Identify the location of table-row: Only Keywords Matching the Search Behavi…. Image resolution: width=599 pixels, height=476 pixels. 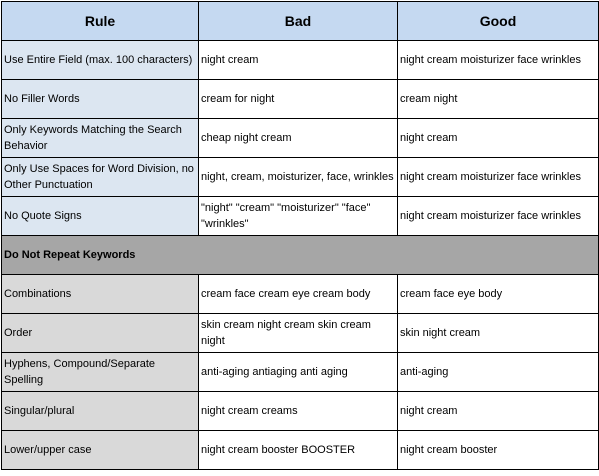
(300, 138).